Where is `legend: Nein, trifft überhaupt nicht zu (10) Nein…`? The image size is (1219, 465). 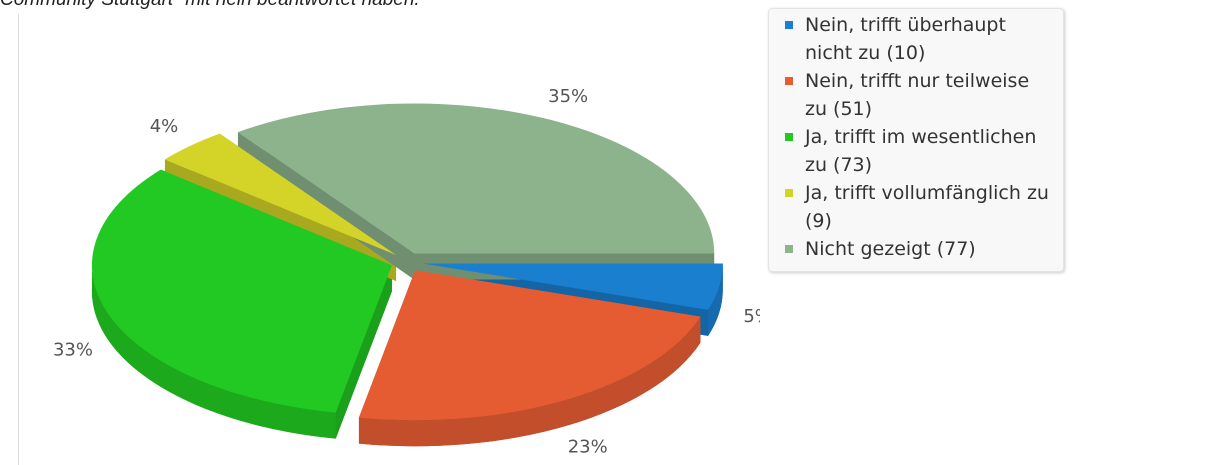
legend: Nein, trifft überhaupt nicht zu (10) Nein… is located at coordinates (916, 140).